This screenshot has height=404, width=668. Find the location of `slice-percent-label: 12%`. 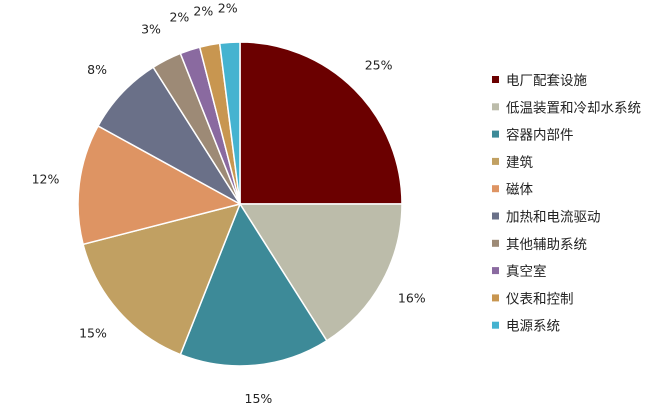

slice-percent-label: 12% is located at coordinates (46, 178).